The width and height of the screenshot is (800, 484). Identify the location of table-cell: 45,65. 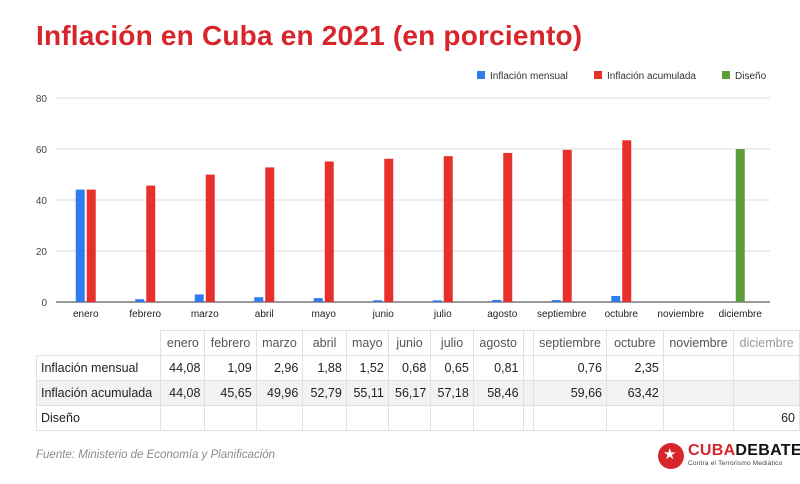
(230, 393).